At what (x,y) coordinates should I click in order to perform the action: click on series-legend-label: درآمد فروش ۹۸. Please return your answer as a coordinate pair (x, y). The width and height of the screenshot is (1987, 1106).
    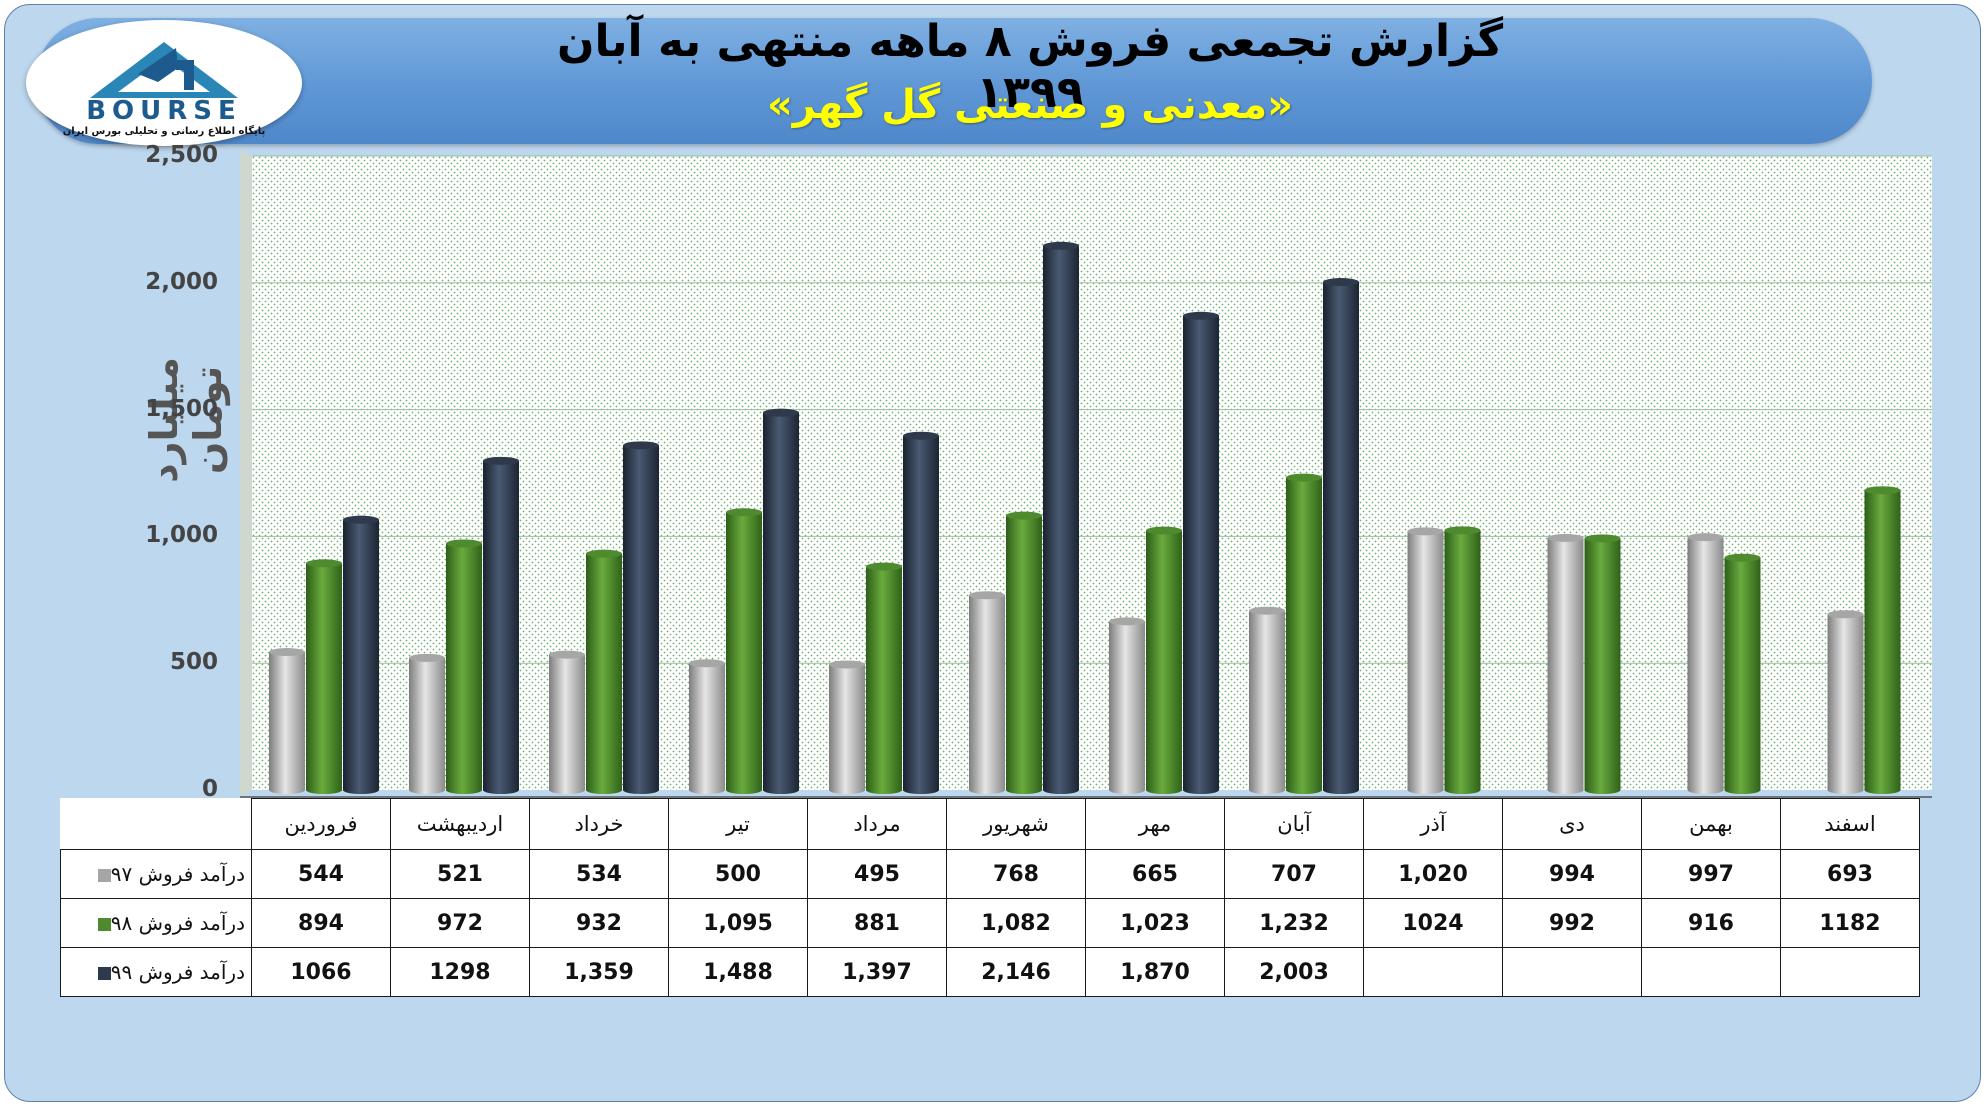
    Looking at the image, I should click on (156, 923).